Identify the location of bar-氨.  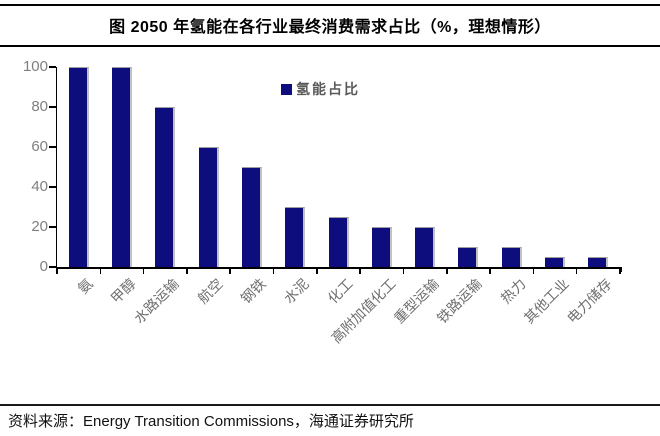
(78, 167).